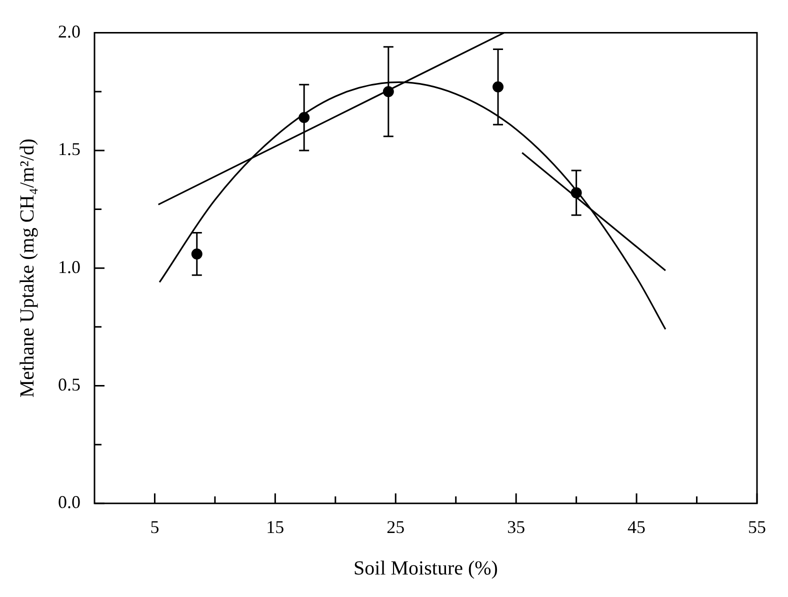 The height and width of the screenshot is (597, 788). I want to click on x-tick-label: 5, so click(155, 526).